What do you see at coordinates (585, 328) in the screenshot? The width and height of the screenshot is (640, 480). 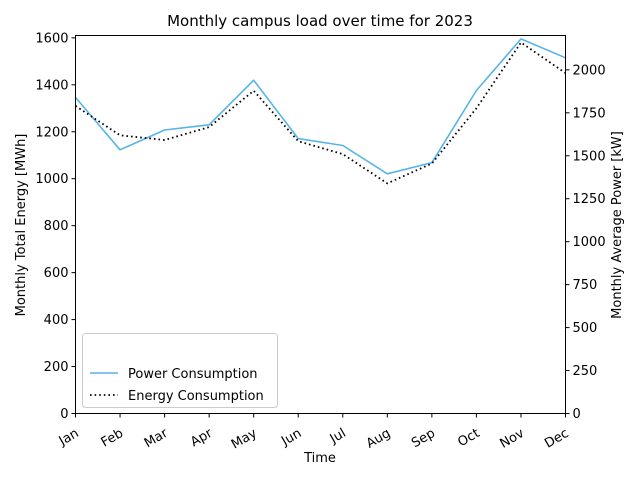 I see `right-tick-label: 500` at bounding box center [585, 328].